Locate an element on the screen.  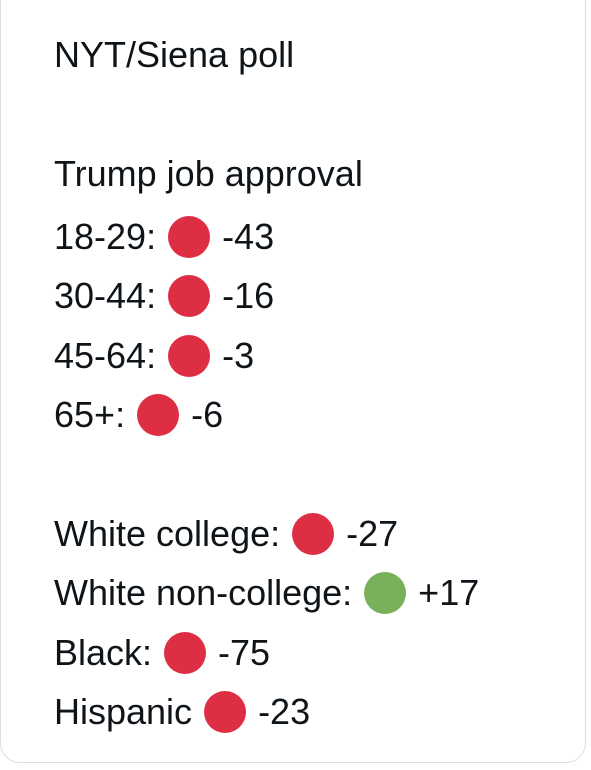
age-row-65-plus: 65+: -6 is located at coordinates (164, 416).